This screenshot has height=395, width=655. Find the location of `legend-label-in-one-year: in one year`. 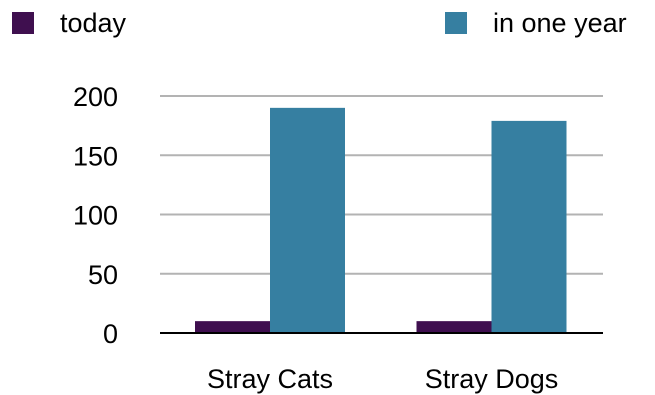

legend-label-in-one-year: in one year is located at coordinates (560, 22).